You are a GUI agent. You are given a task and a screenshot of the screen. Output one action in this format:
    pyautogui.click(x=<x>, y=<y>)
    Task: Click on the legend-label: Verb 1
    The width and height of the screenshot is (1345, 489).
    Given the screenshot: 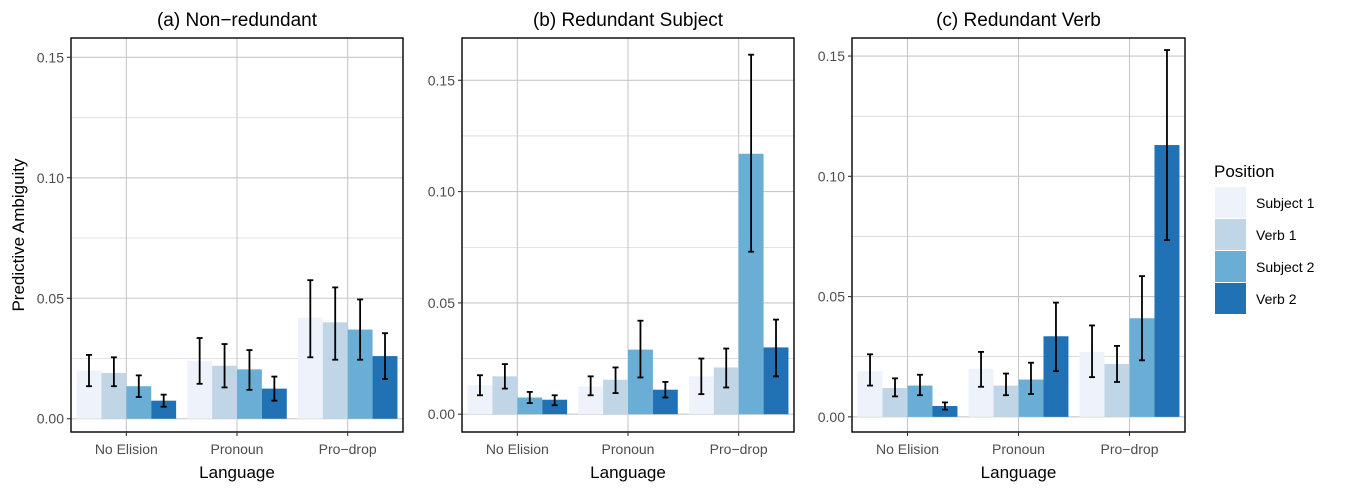 What is the action you would take?
    pyautogui.click(x=1276, y=235)
    